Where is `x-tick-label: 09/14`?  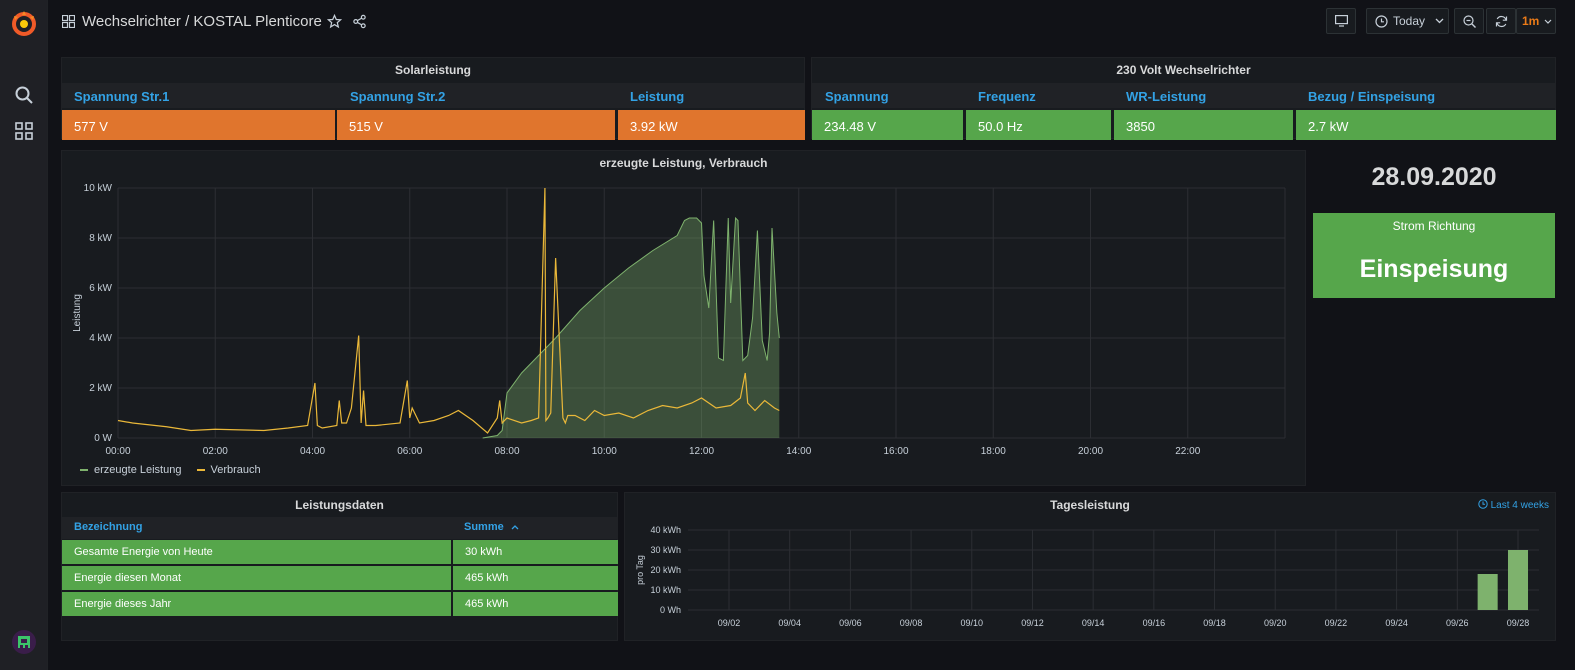
x-tick-label: 09/14 is located at coordinates (1093, 623).